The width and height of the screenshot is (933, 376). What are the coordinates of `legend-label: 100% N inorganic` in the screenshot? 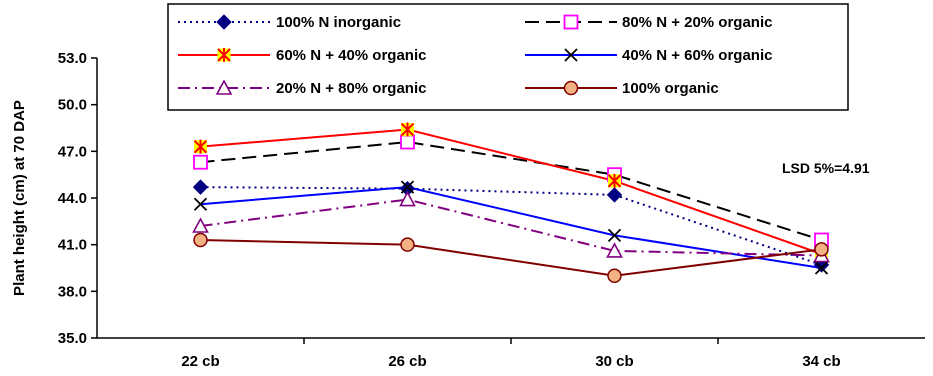 It's located at (338, 22).